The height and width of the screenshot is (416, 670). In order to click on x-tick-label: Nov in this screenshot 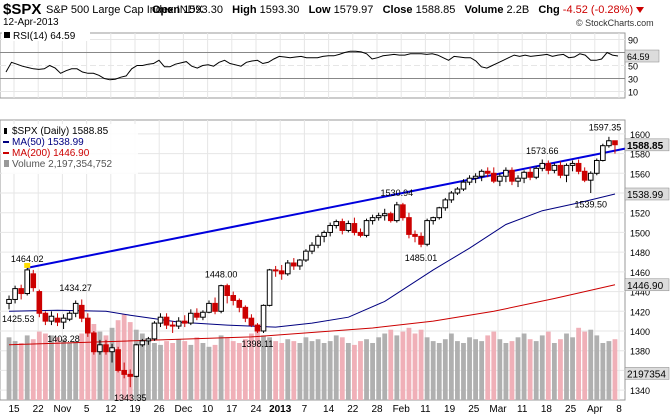, I will do `click(63, 409)`.